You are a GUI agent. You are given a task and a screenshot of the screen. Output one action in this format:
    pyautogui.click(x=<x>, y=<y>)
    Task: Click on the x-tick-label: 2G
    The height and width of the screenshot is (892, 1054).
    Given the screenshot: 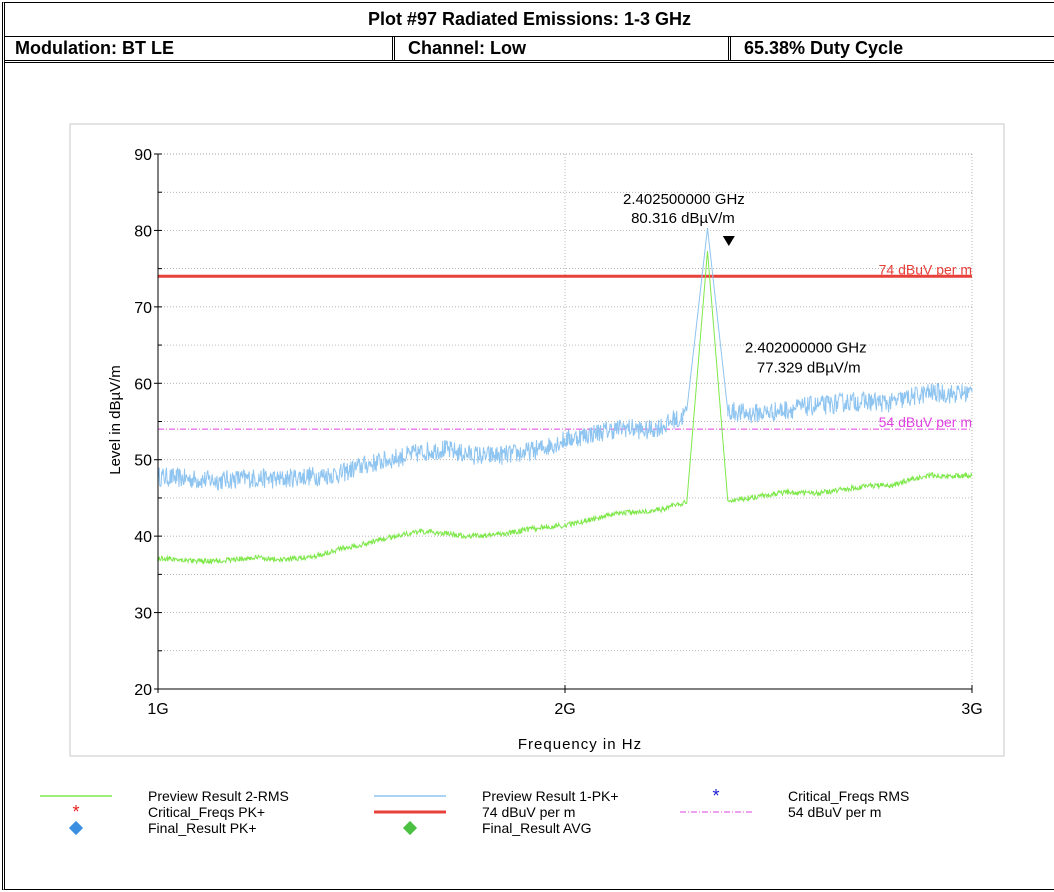 What is the action you would take?
    pyautogui.click(x=564, y=709)
    